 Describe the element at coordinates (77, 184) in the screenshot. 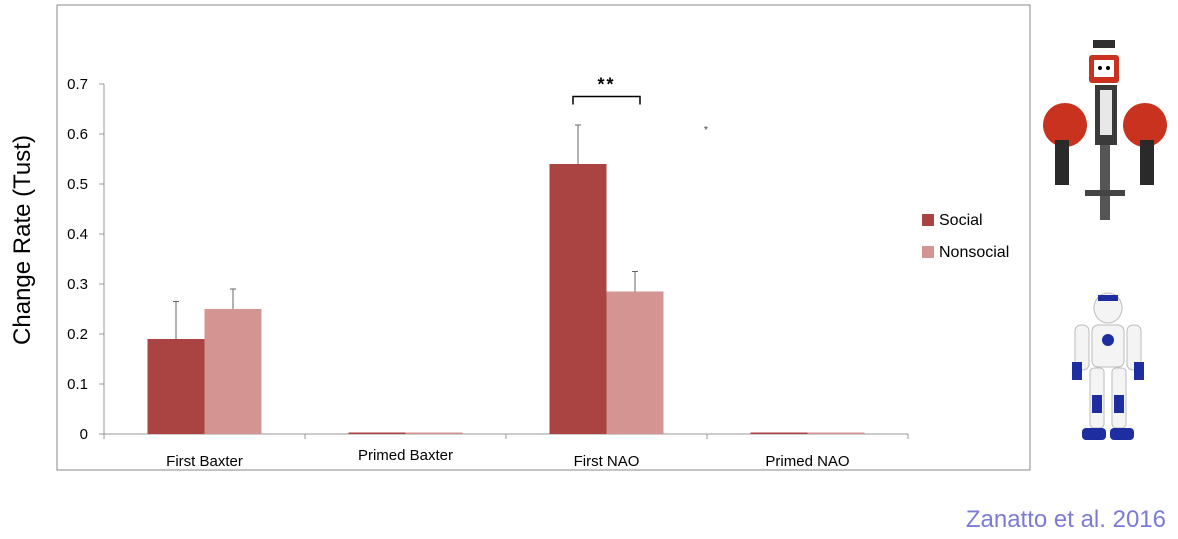

I see `y-tick-label: 0.5` at that location.